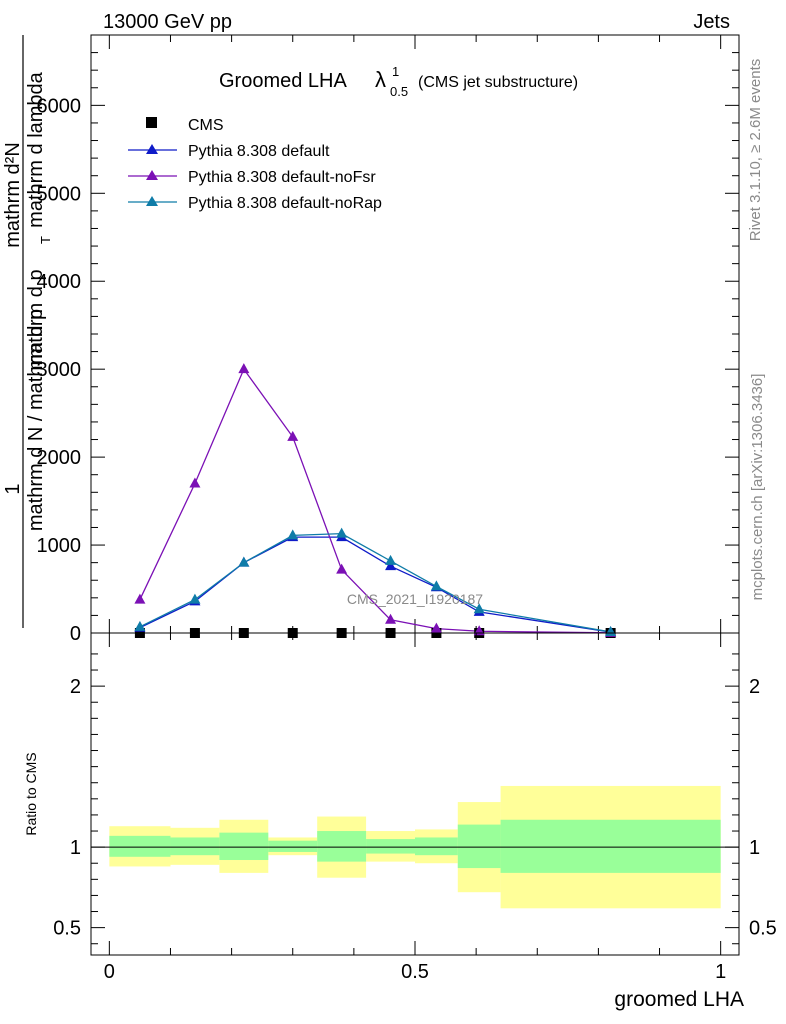 This screenshot has width=786, height=1024. I want to click on ylabel-numerator-dp: mathrm d p, so click(36, 319).